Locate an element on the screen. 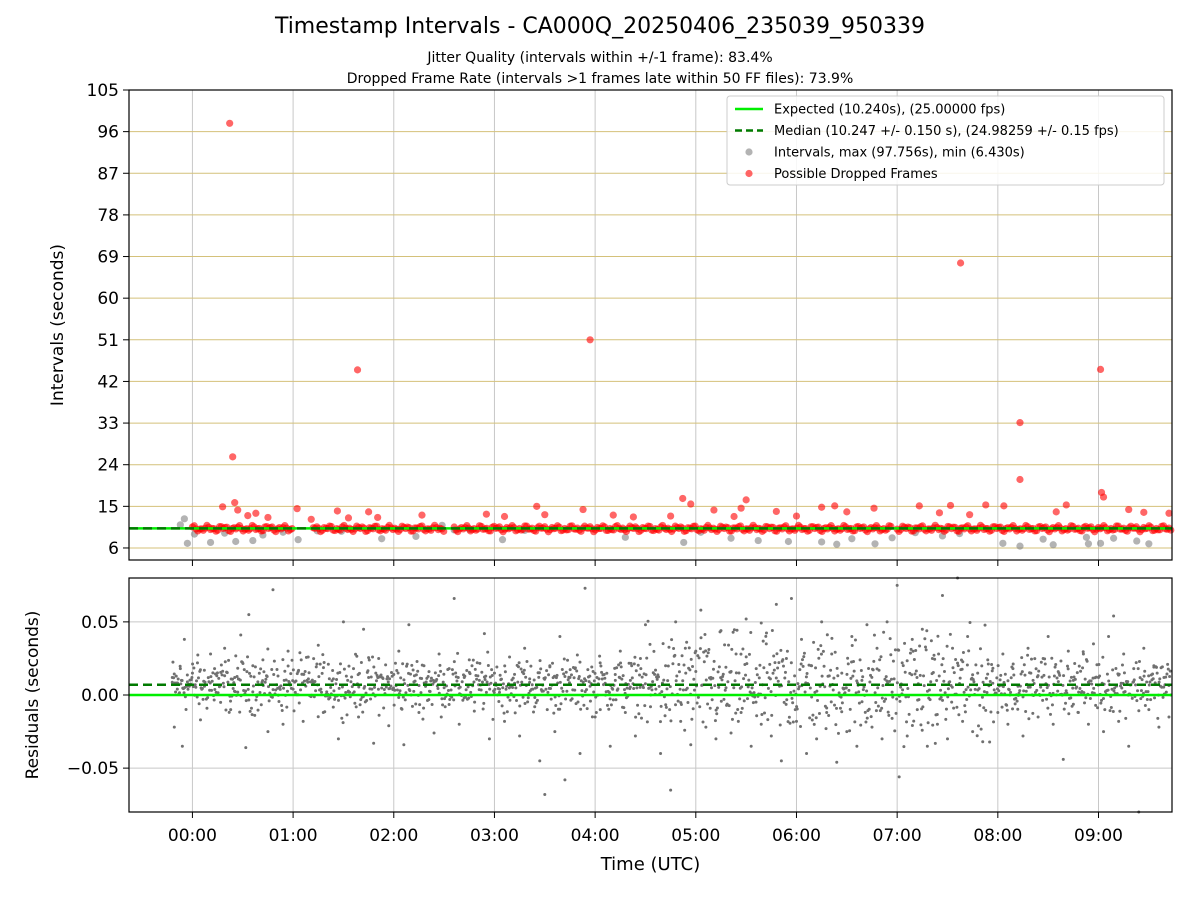 The image size is (1200, 900). y-axis-label-intervals: Intervals (seconds) is located at coordinates (58, 325).